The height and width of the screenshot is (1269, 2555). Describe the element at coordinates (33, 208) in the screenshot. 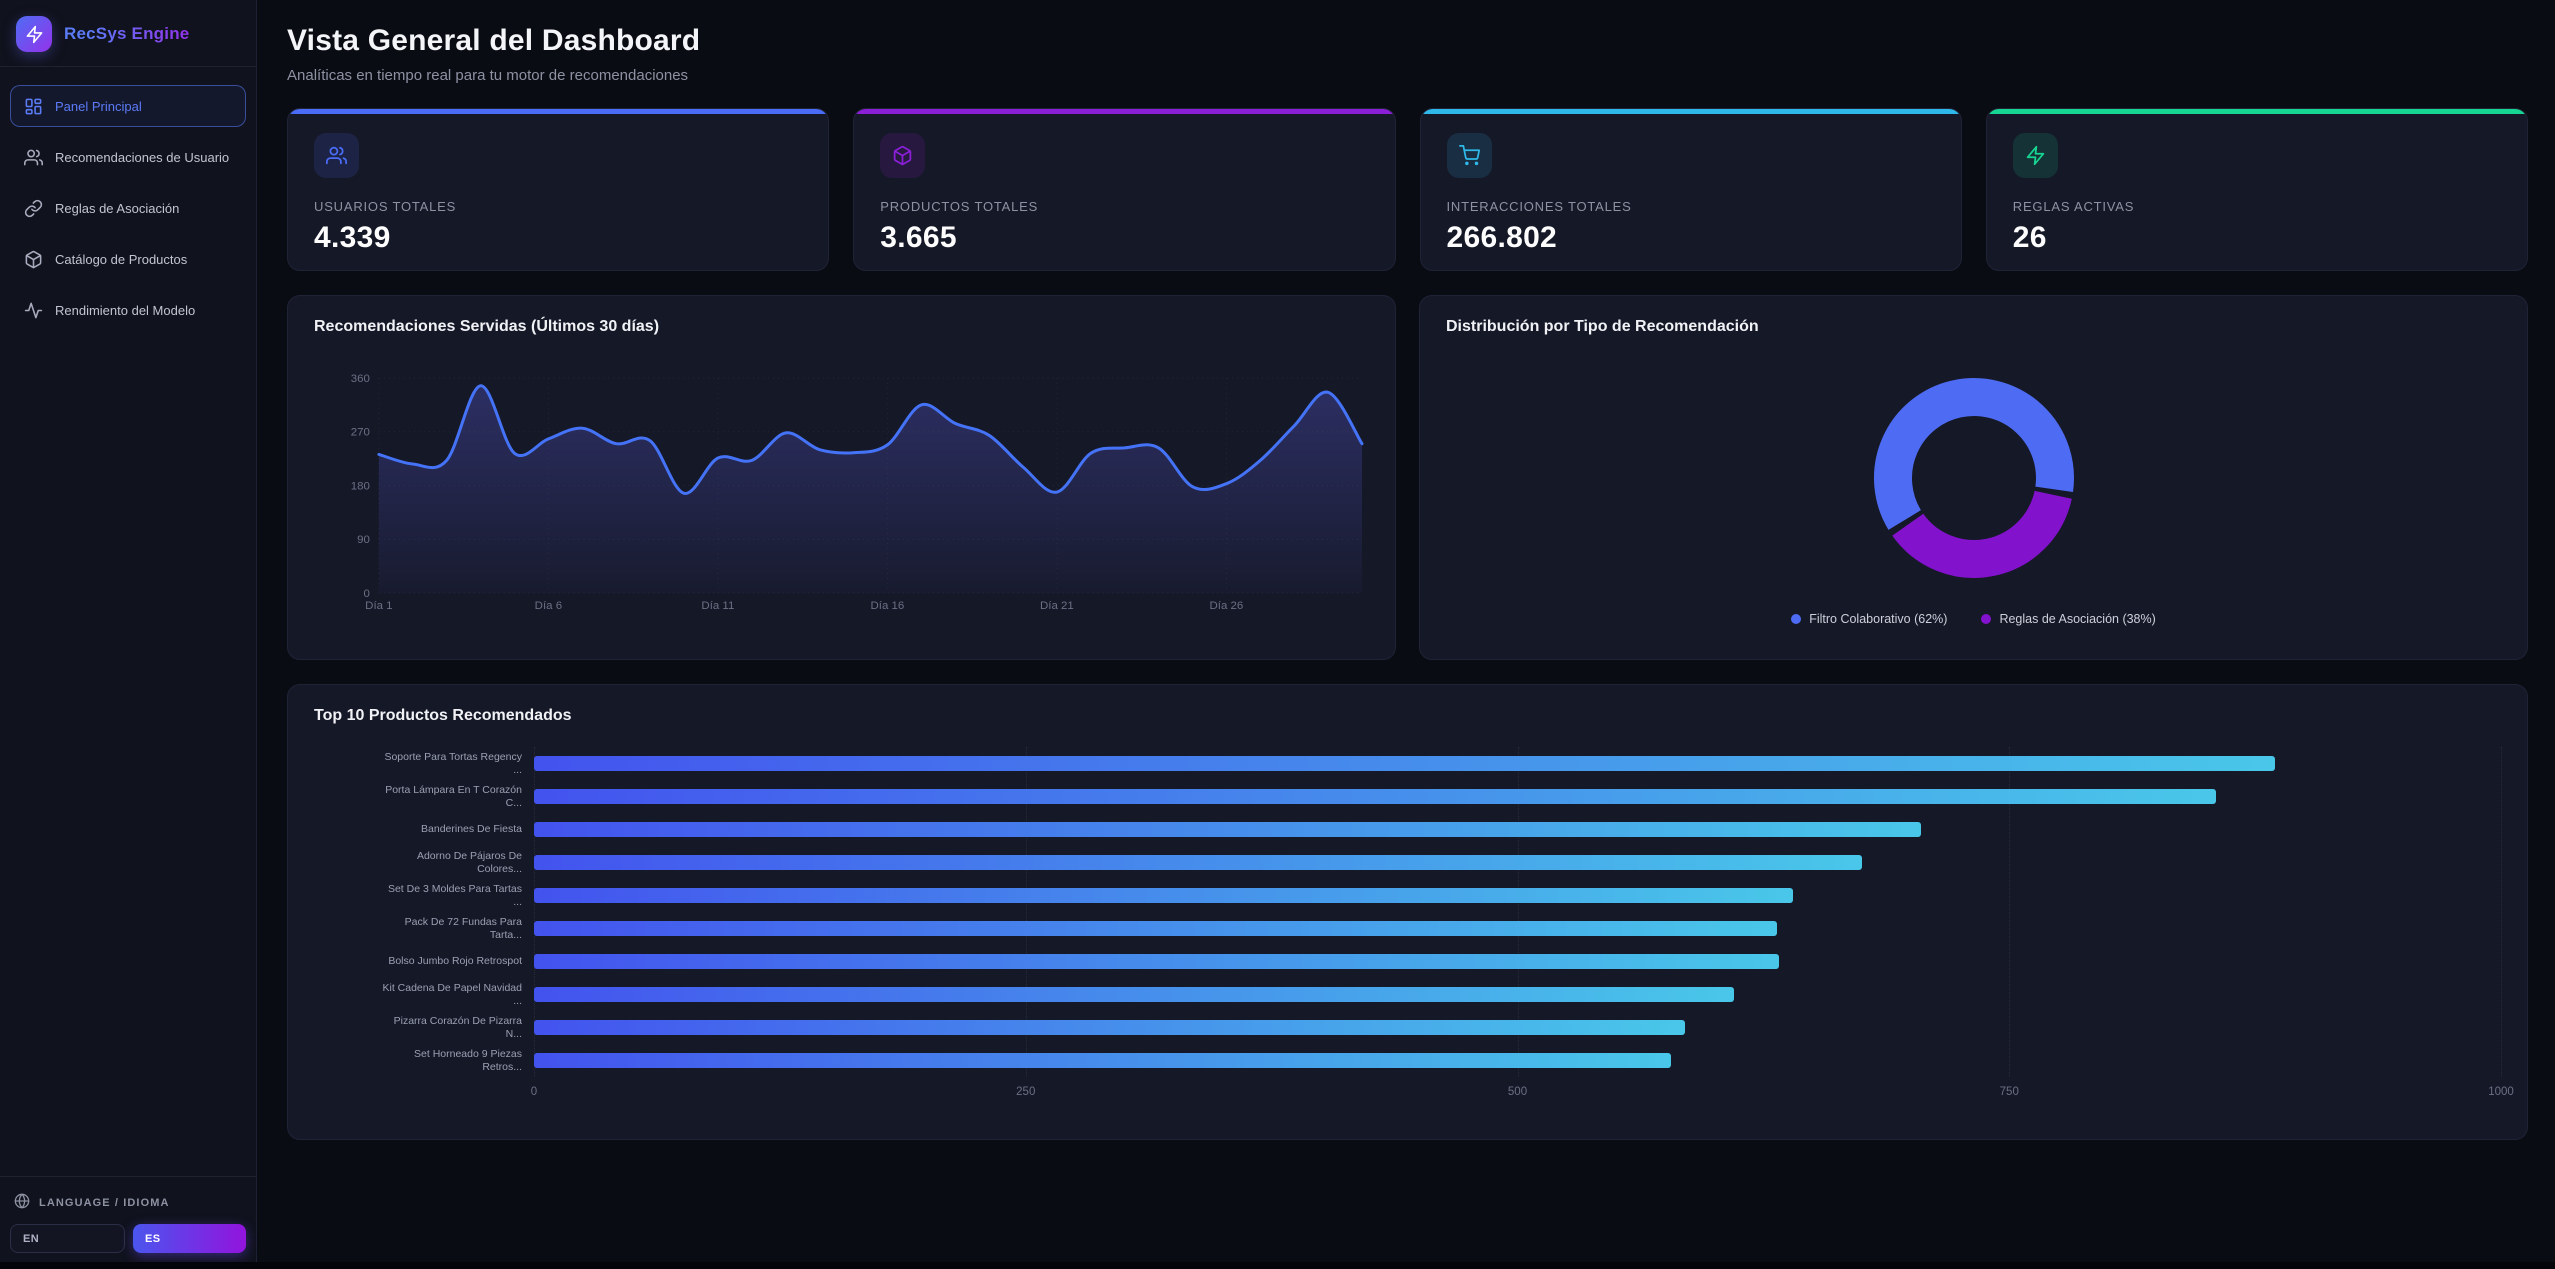

I see `link-icon` at that location.